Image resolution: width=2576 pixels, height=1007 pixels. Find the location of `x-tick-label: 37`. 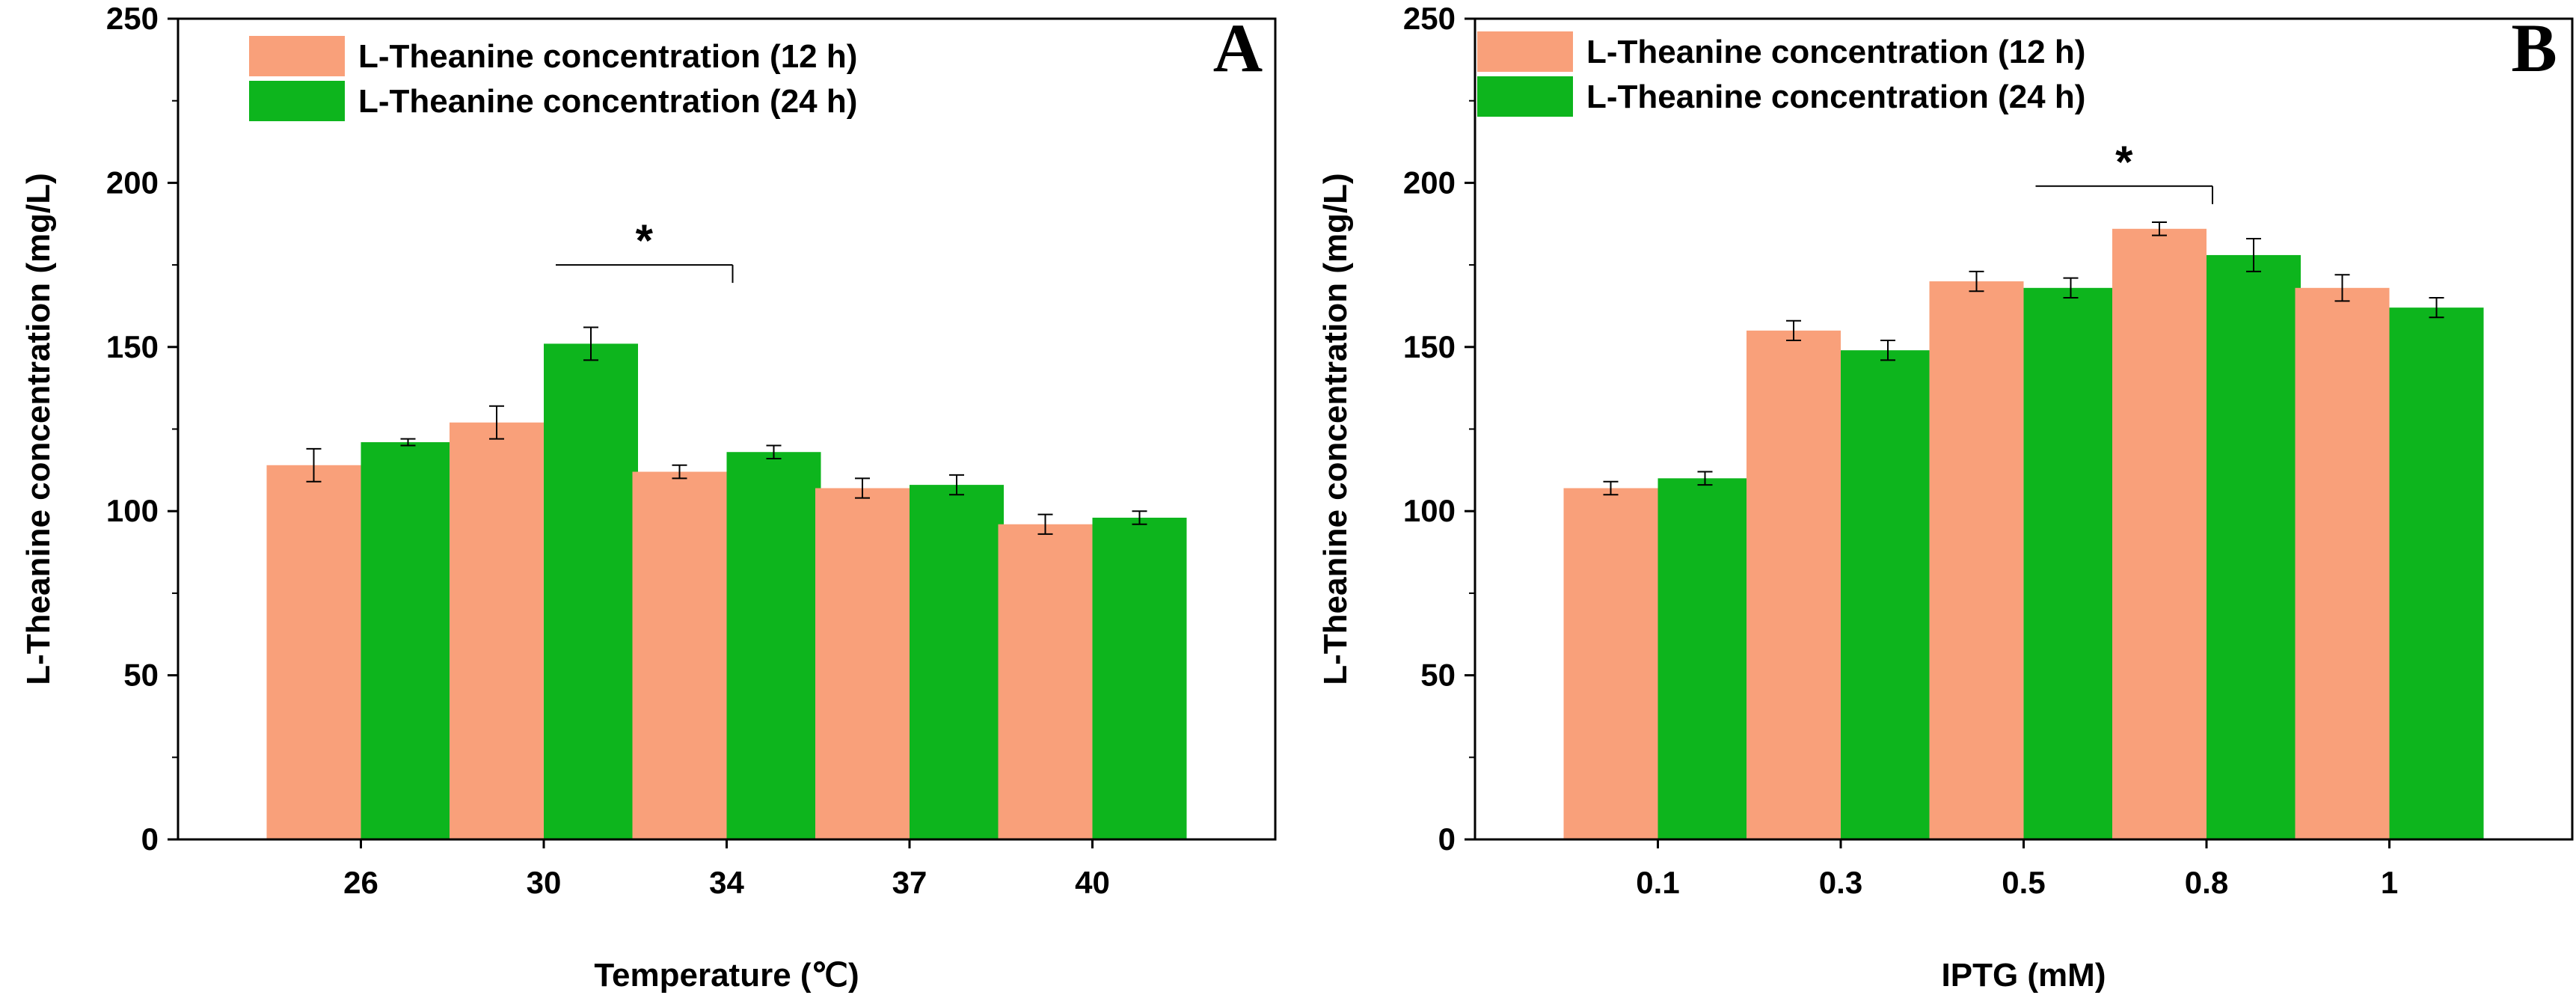

x-tick-label: 37 is located at coordinates (909, 882).